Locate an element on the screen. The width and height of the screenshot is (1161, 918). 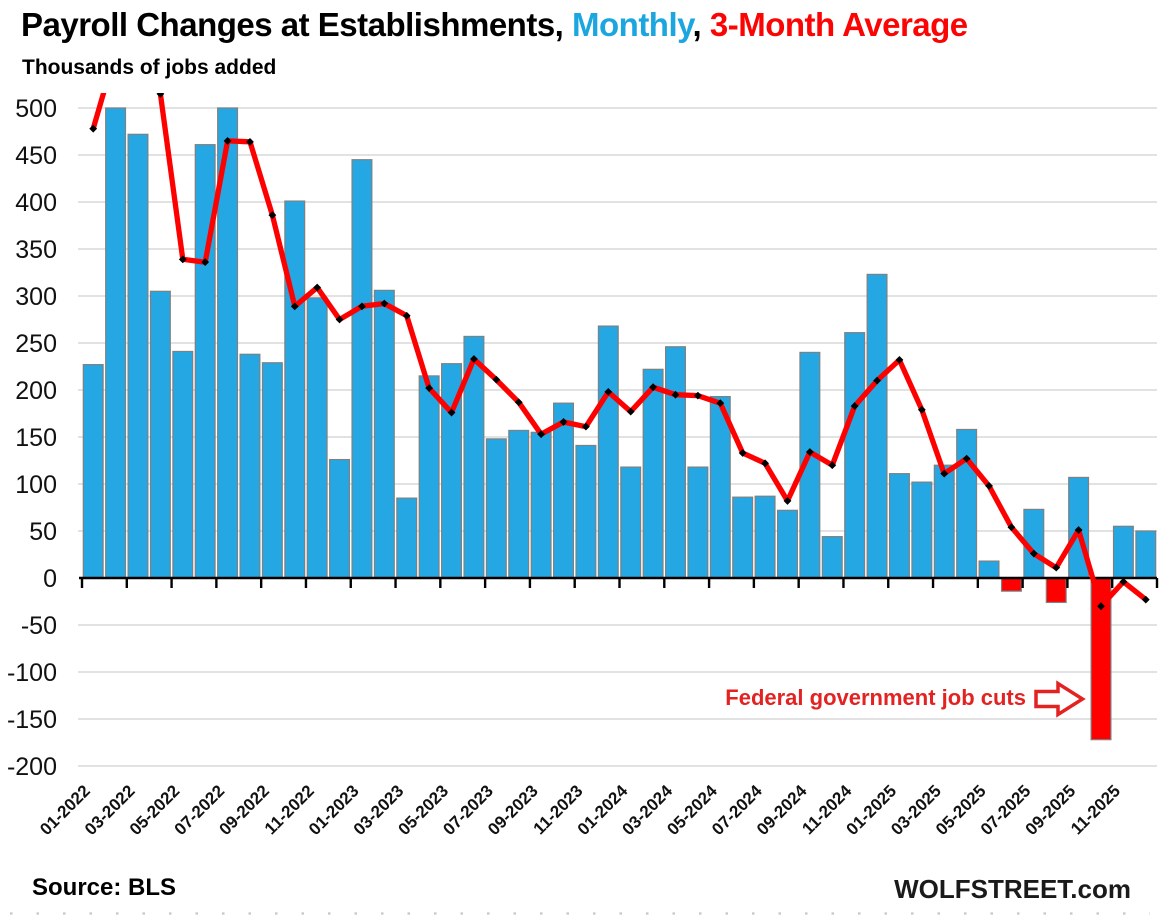
y-tick-label: 50 is located at coordinates (43, 532).